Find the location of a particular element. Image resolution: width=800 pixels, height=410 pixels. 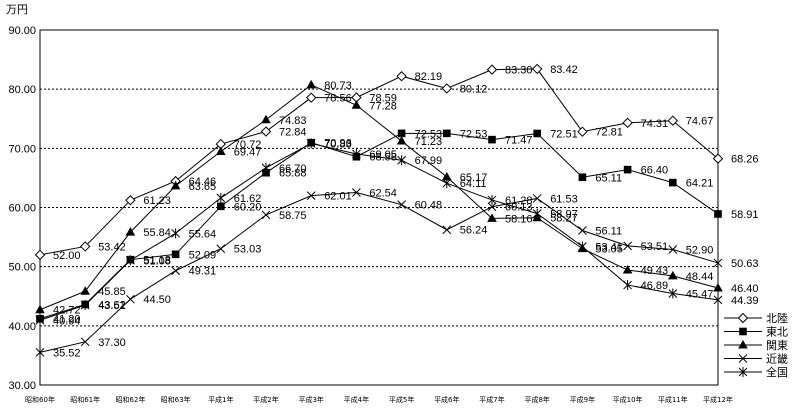

x-tick-label: 昭和63年 is located at coordinates (176, 399).